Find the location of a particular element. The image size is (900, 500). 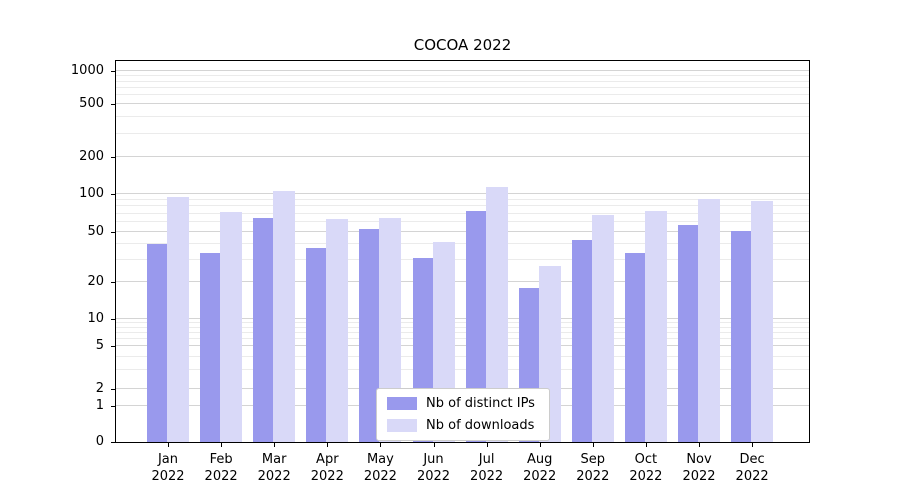

x-tick-label: Jan 2022 is located at coordinates (168, 468).